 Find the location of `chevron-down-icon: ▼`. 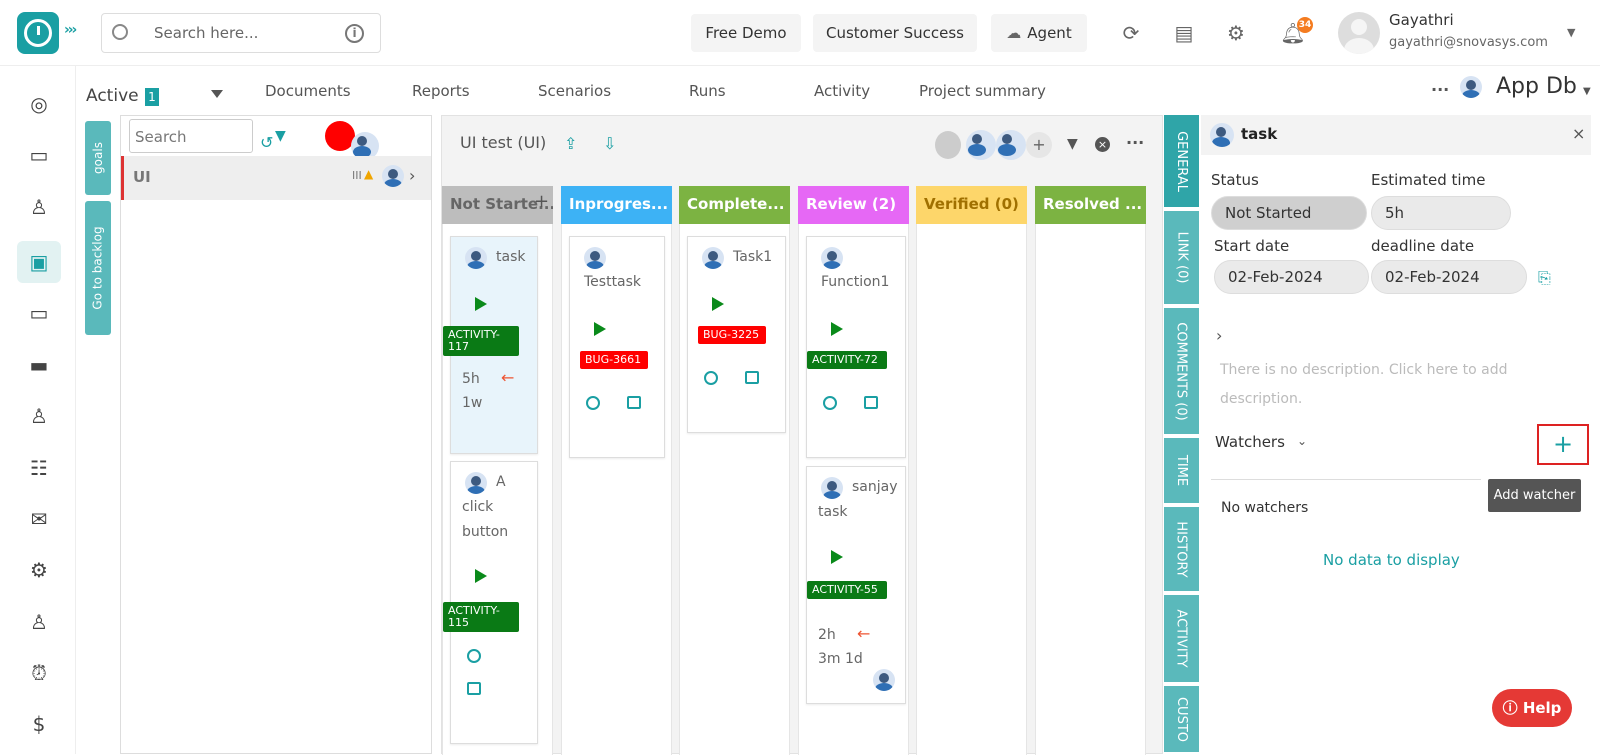

chevron-down-icon: ▼ is located at coordinates (1571, 32).